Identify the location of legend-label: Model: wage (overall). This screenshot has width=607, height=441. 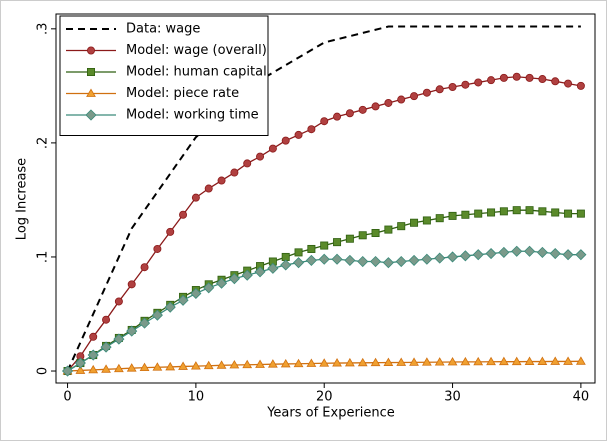
(196, 50).